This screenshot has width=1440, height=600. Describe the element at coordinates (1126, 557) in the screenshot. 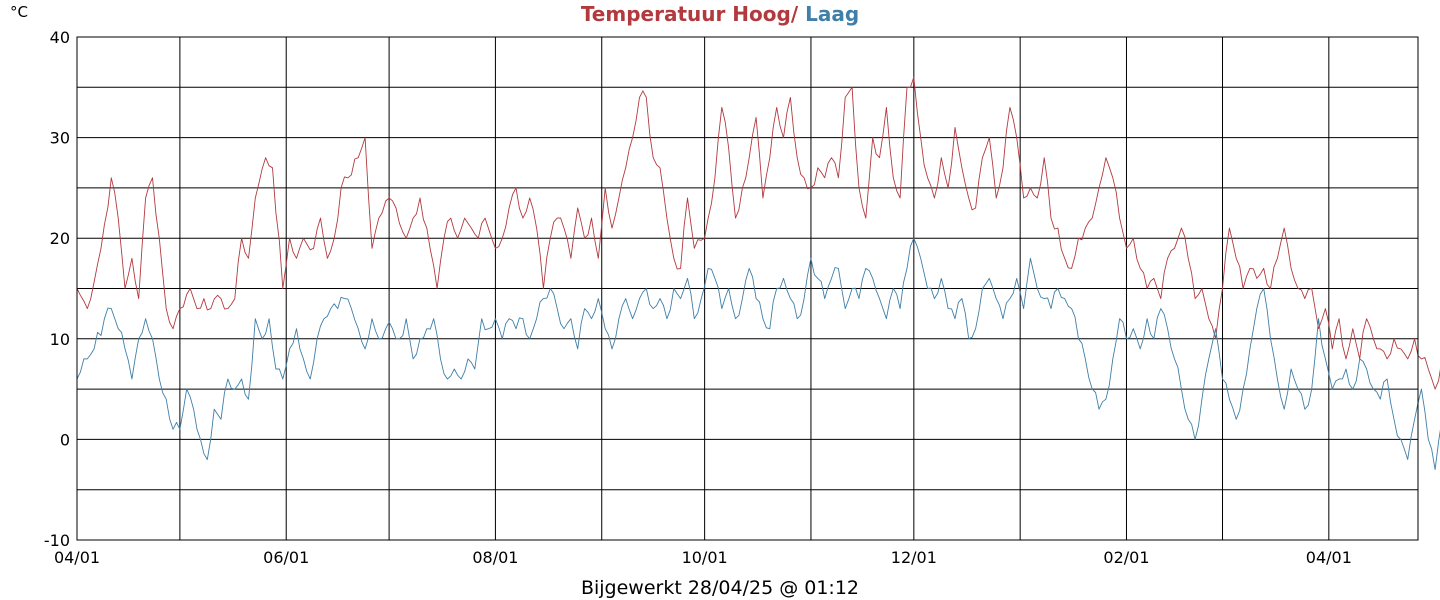

I see `x-tick-label: 02/01` at that location.